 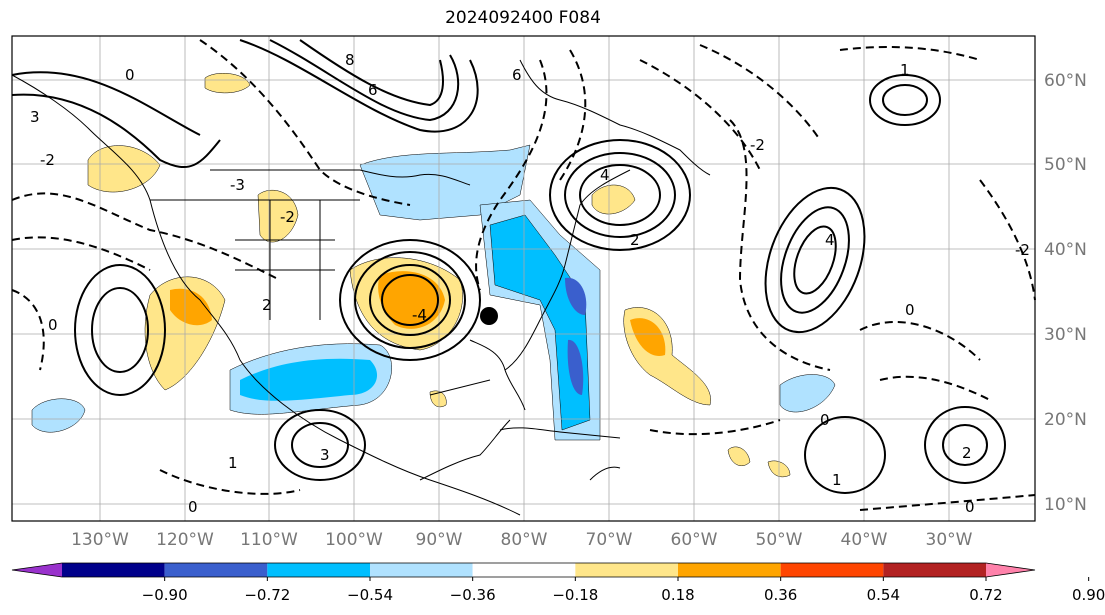 What do you see at coordinates (779, 540) in the screenshot?
I see `lon-label: 50°W` at bounding box center [779, 540].